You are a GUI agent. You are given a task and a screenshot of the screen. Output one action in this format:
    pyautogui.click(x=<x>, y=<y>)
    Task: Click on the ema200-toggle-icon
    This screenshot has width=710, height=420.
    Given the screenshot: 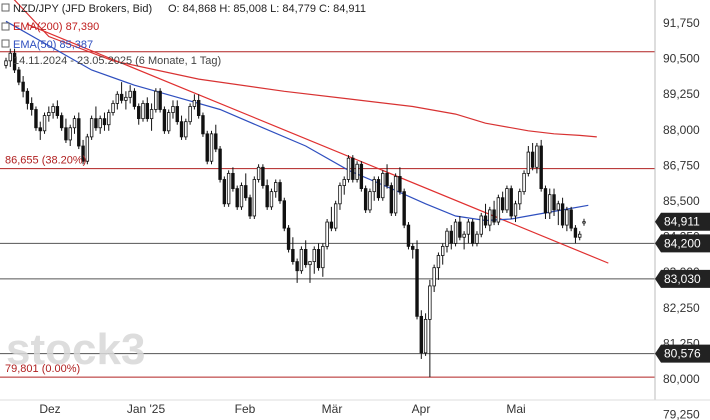 What is the action you would take?
    pyautogui.click(x=5, y=26)
    